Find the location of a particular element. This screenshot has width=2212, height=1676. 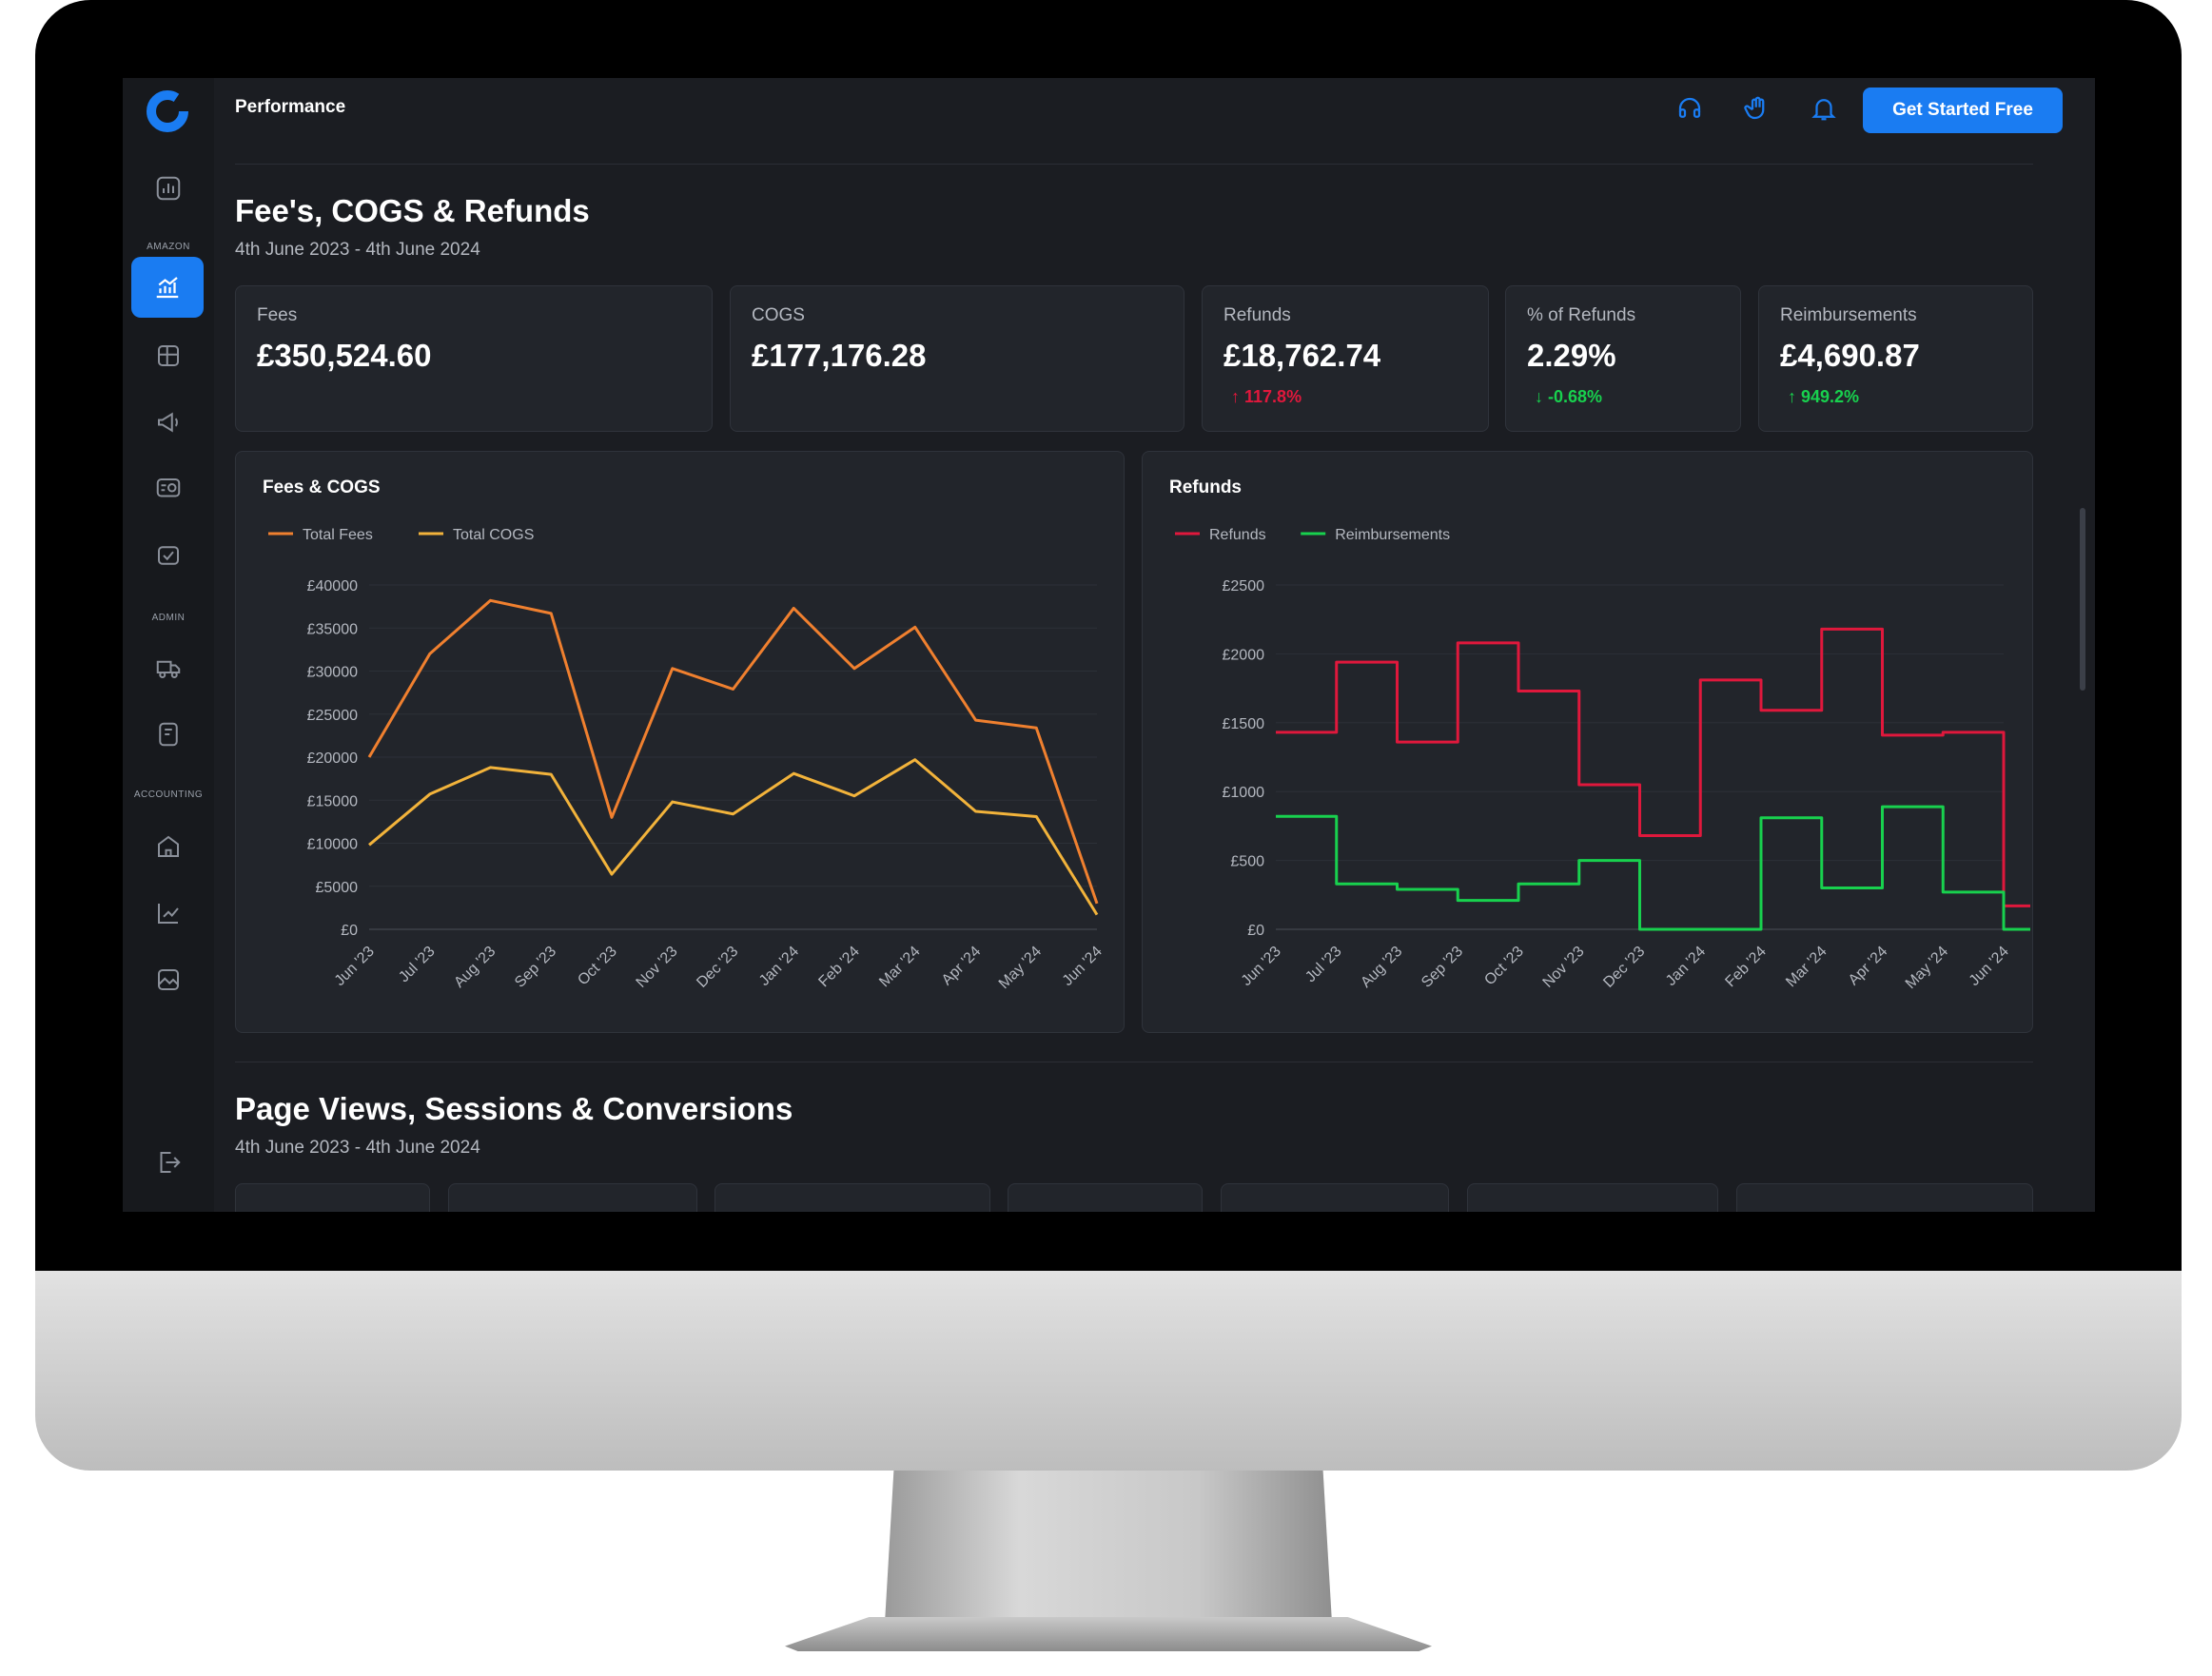

series-line-reimbursements is located at coordinates (1653, 868).